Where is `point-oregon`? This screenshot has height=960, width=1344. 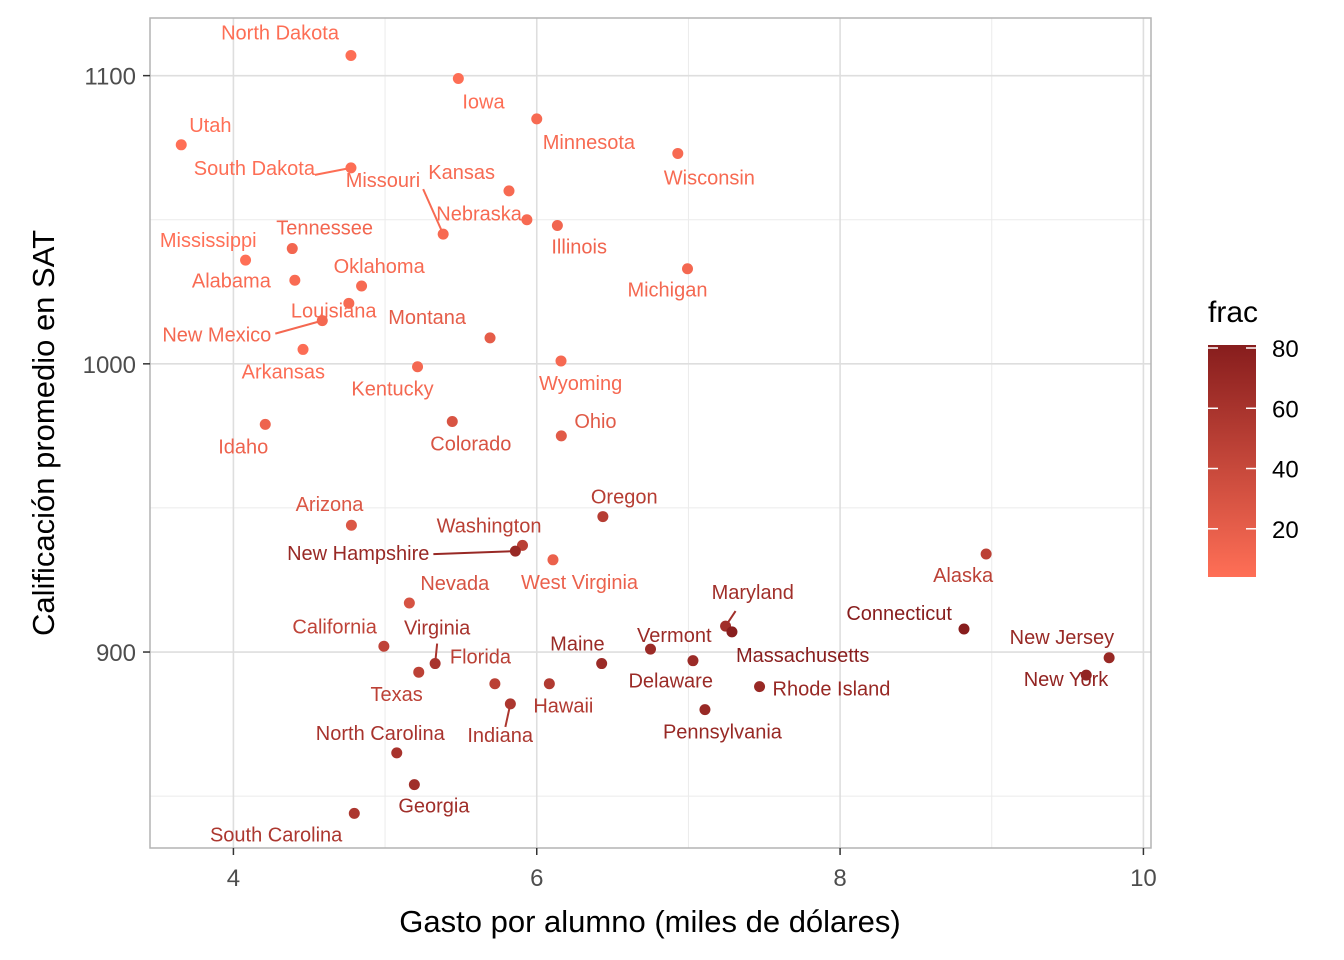 point-oregon is located at coordinates (603, 517).